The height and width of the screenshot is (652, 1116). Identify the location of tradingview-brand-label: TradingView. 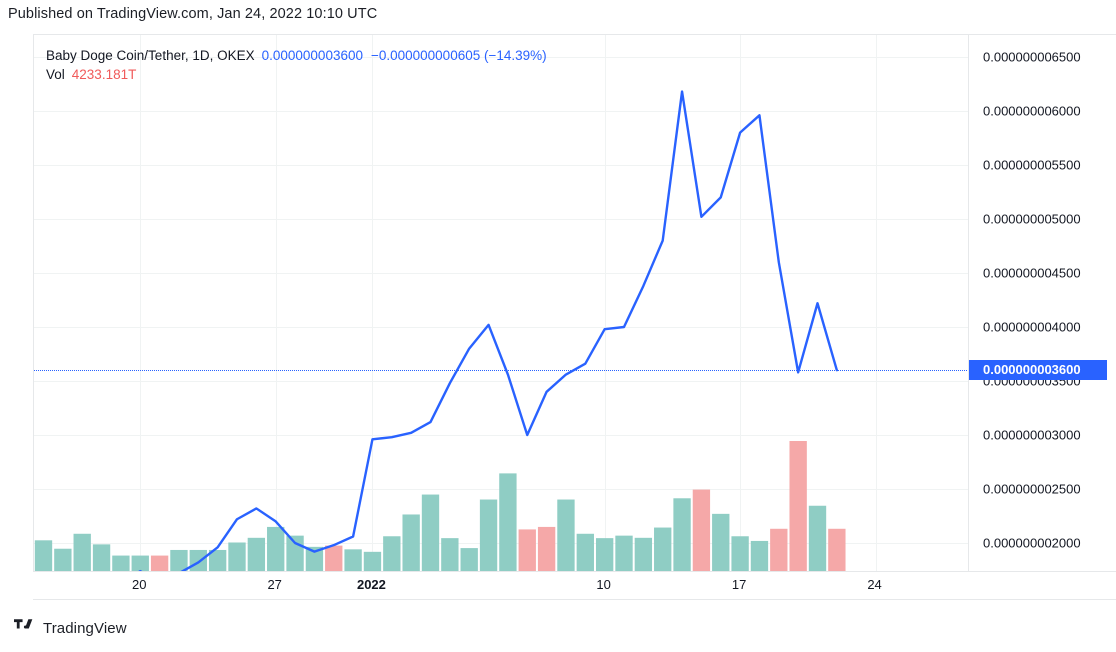
(85, 628).